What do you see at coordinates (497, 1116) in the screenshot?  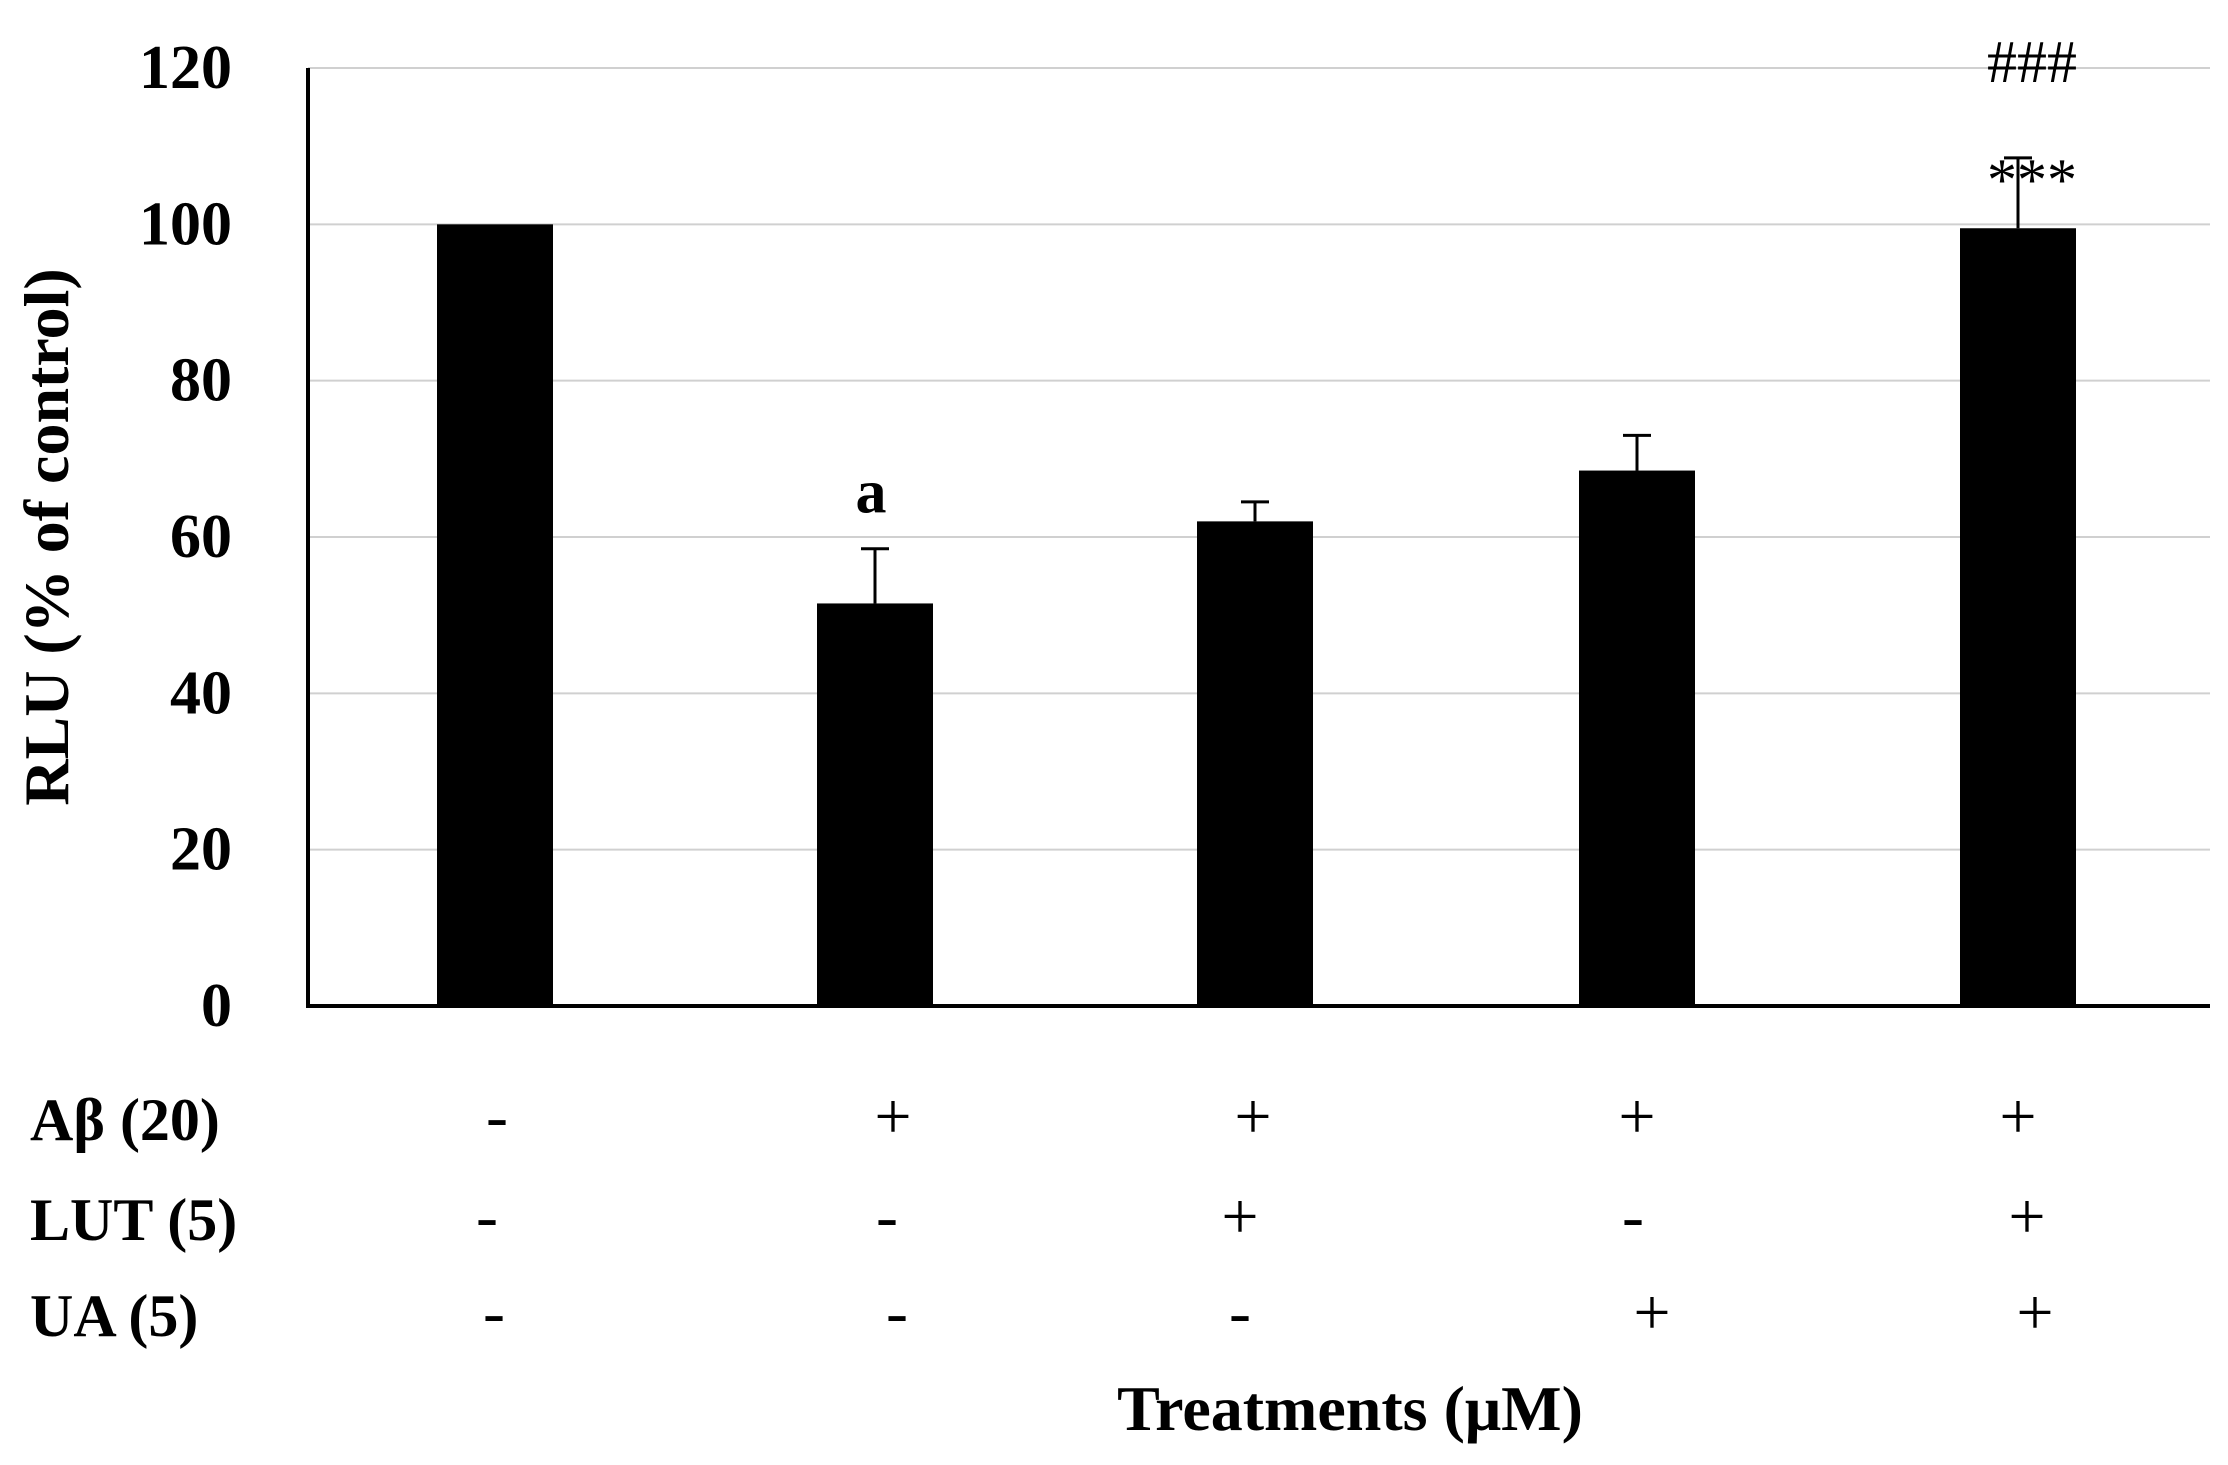 I see `treatment-sign-1-1: -` at bounding box center [497, 1116].